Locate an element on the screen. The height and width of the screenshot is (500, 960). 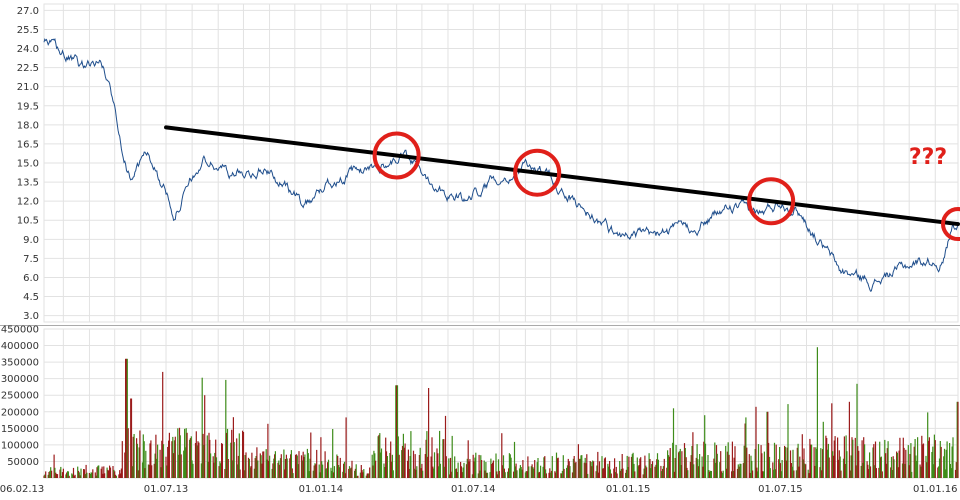
highlight-circle is located at coordinates (771, 201).